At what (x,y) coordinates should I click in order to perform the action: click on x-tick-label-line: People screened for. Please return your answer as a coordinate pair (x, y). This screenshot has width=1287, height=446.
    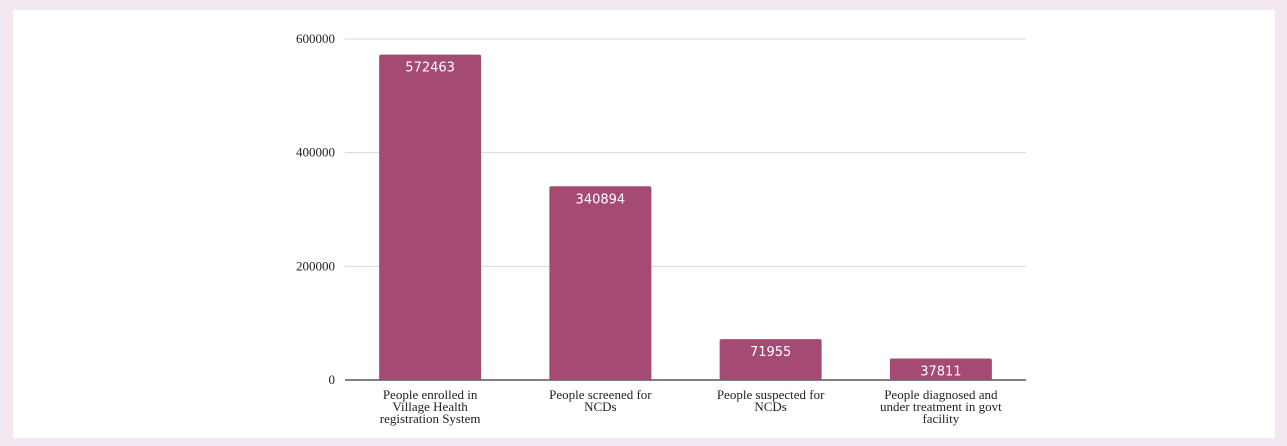
    Looking at the image, I should click on (600, 394).